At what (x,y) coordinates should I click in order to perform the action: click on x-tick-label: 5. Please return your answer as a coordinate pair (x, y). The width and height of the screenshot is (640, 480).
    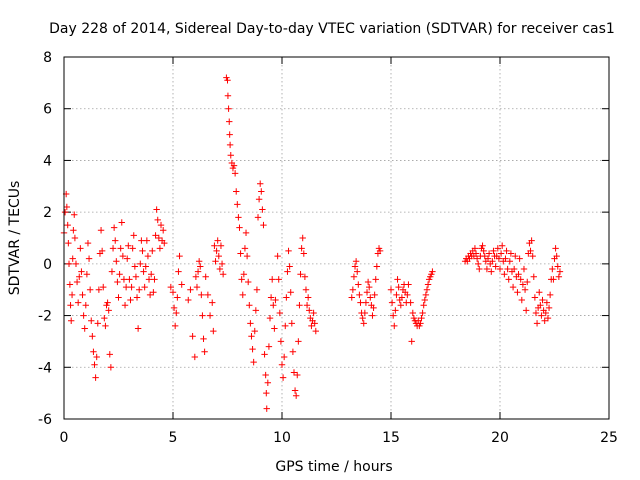
    Looking at the image, I should click on (173, 438).